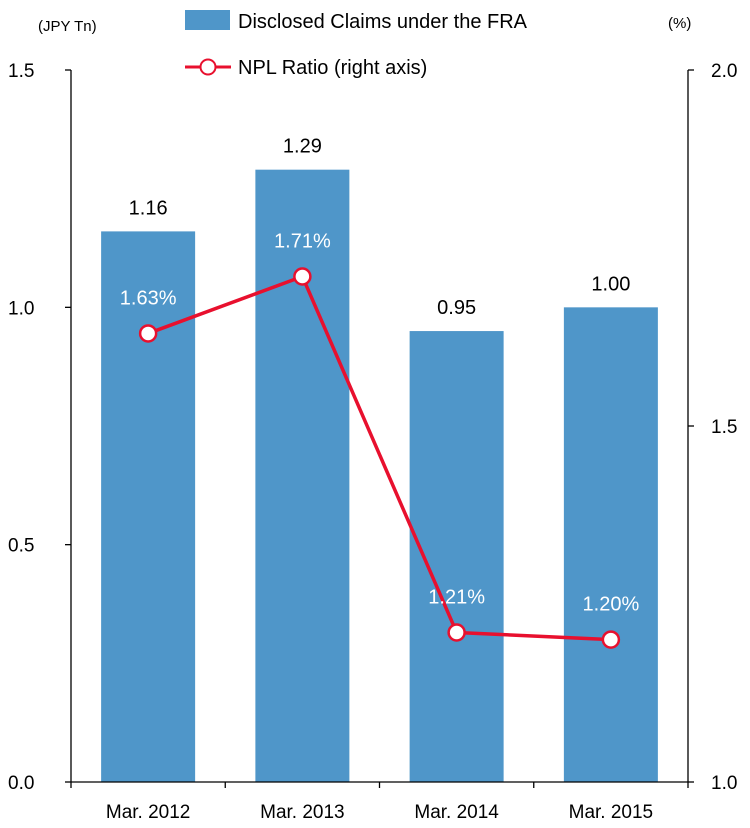 The width and height of the screenshot is (750, 828). I want to click on left-tick-label: 1.5, so click(21, 71).